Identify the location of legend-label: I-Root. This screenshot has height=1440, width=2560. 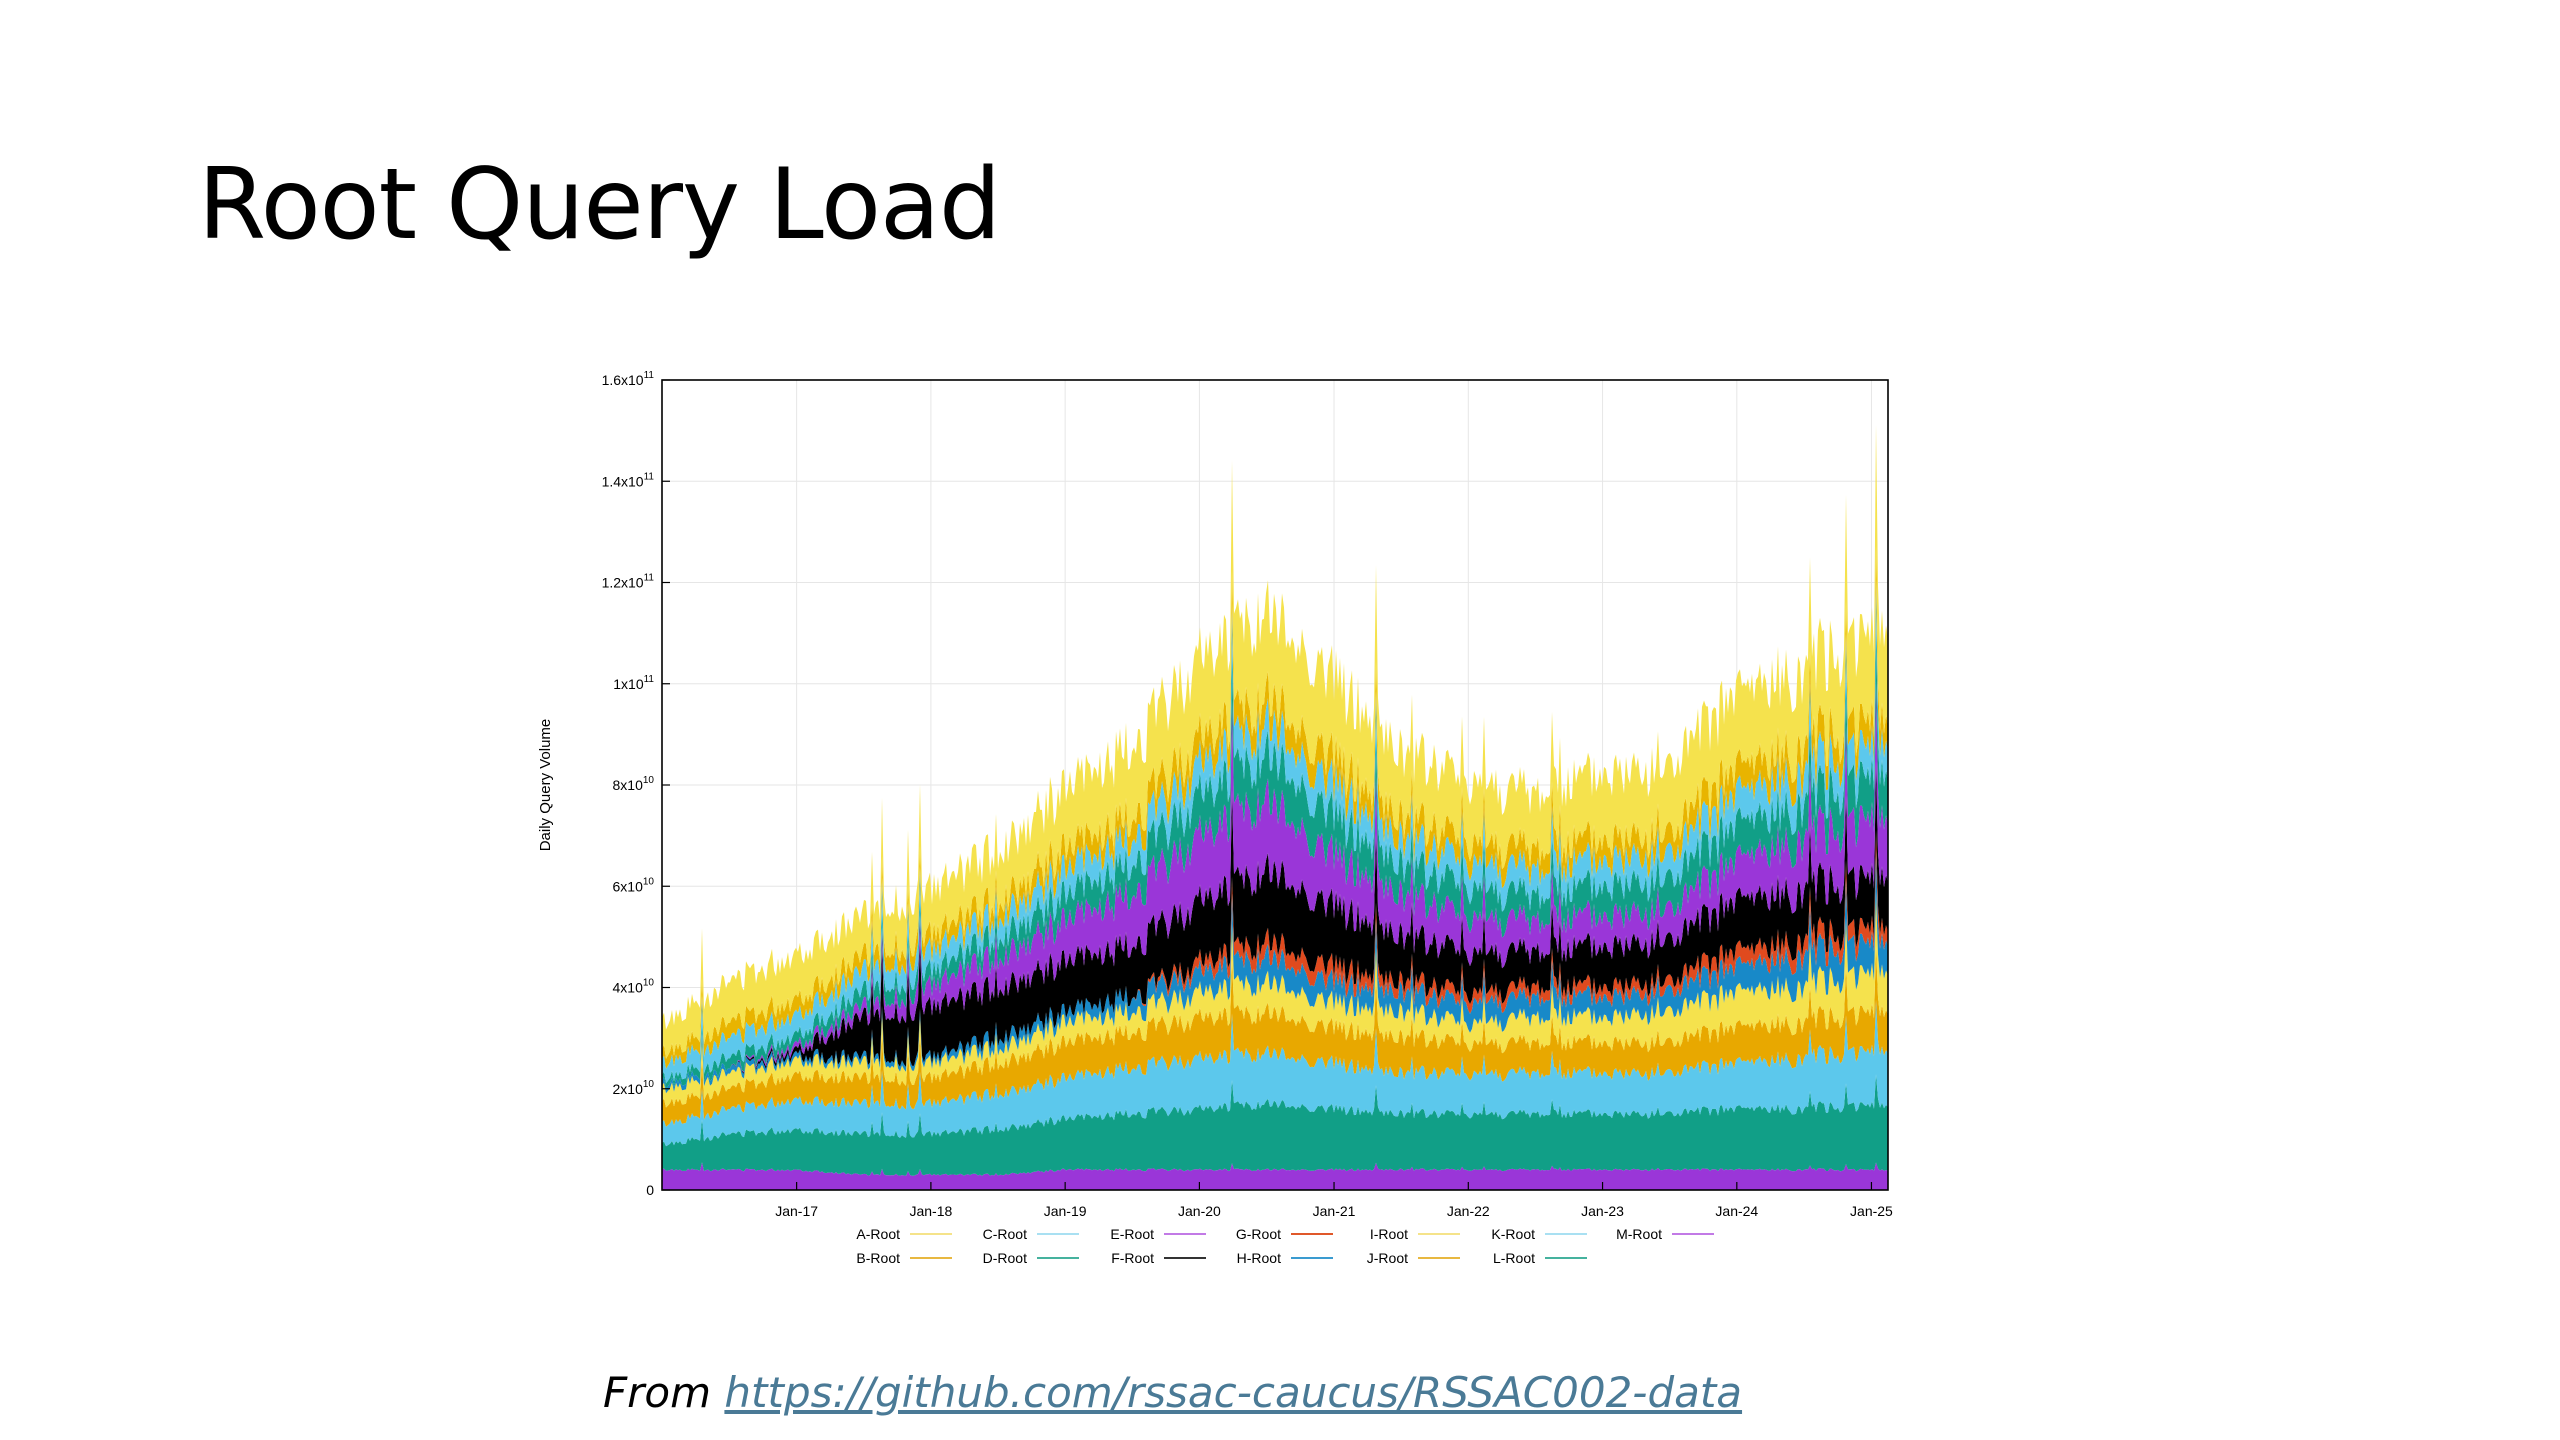
(1389, 1234).